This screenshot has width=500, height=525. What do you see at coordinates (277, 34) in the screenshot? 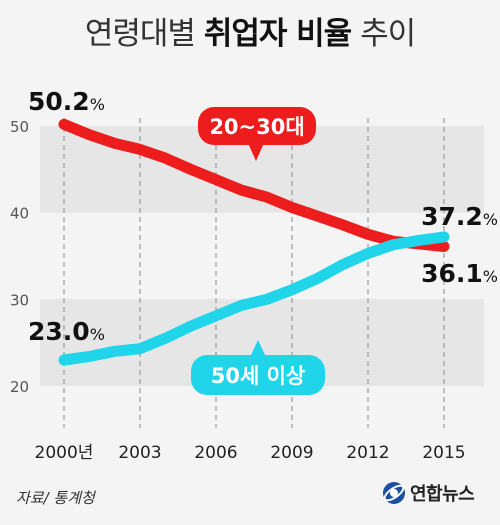
I see `title-emphasis: 취업자 비율` at bounding box center [277, 34].